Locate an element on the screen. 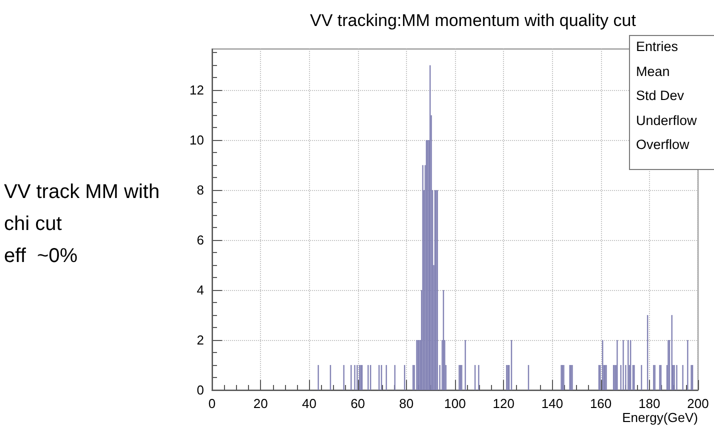 The image size is (714, 426). y-tick-label: 4 is located at coordinates (200, 290).